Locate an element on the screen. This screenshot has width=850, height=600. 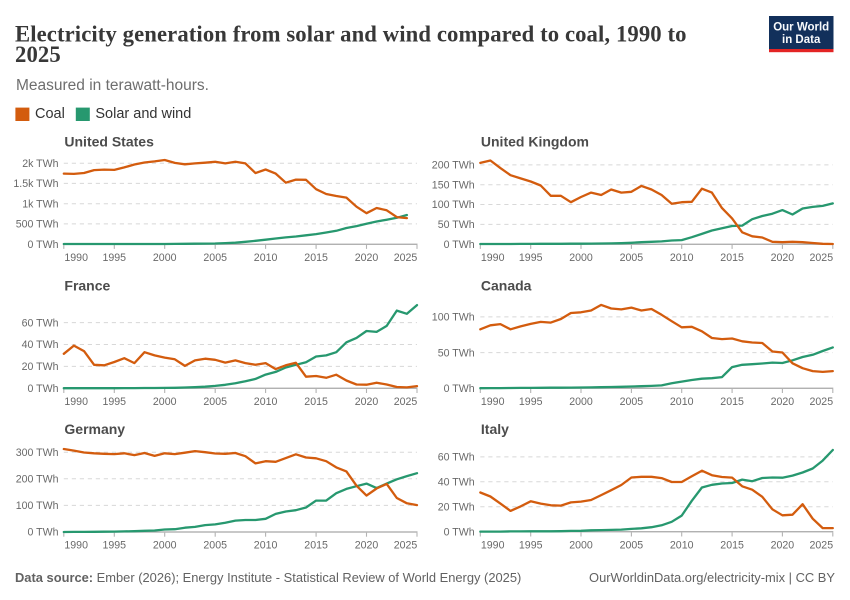
svg-text: 2k TWh is located at coordinates (40, 164).